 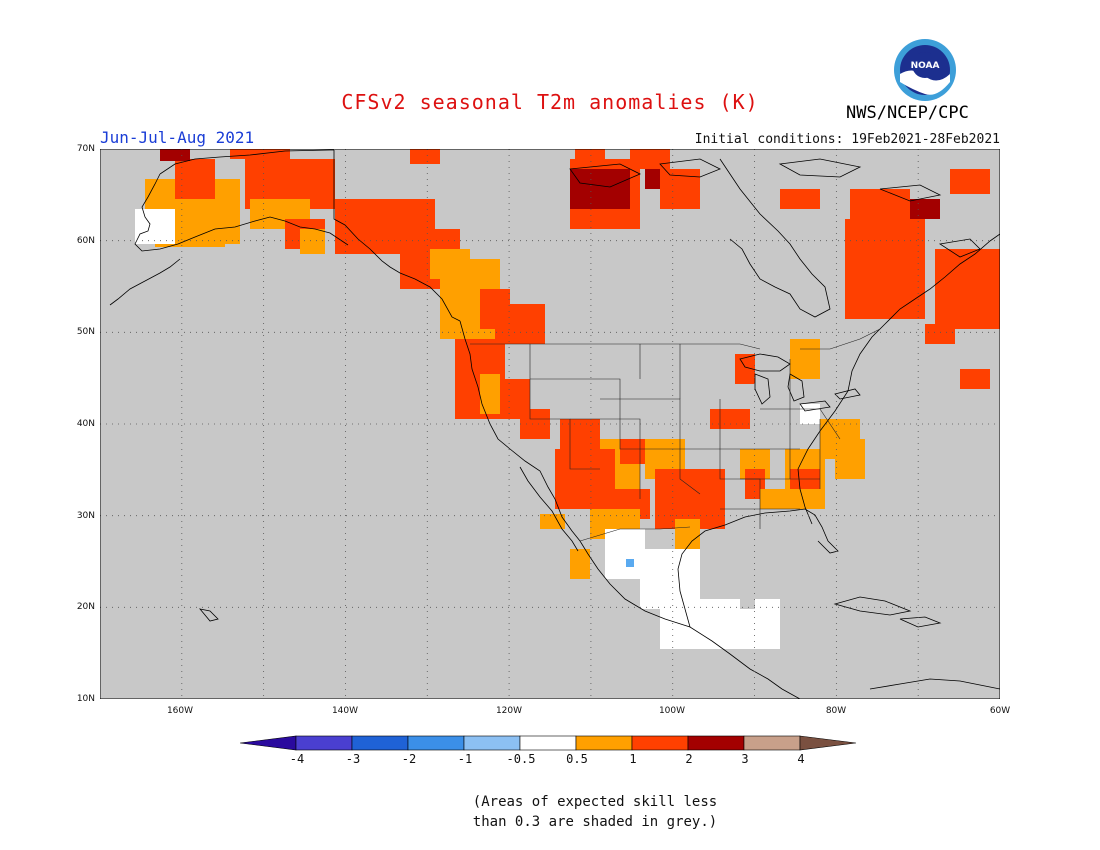 I want to click on colorbar-arrow-high, so click(x=828, y=743).